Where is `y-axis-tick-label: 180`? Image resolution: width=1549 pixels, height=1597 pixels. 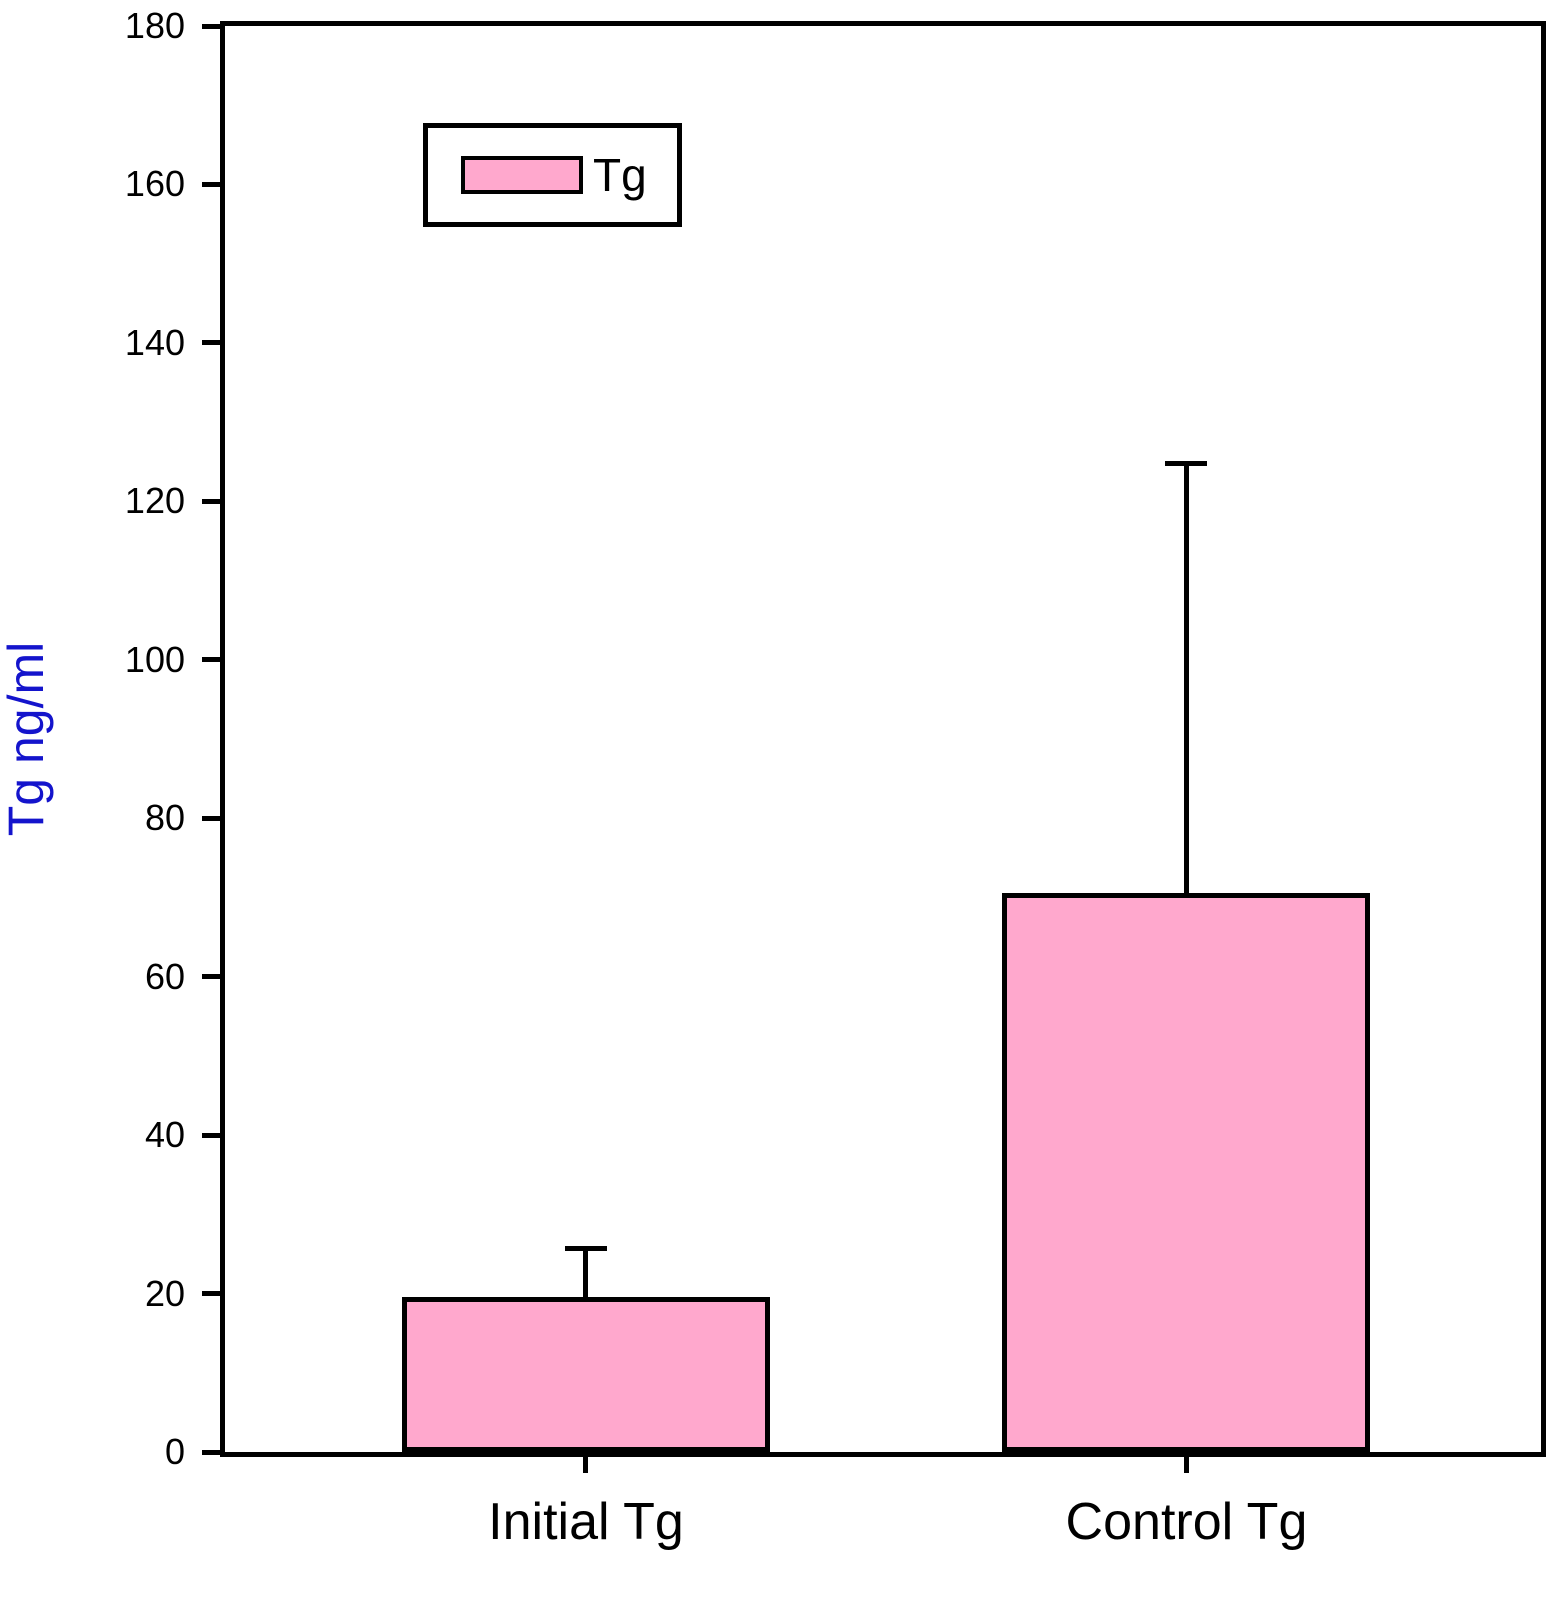 y-axis-tick-label: 180 is located at coordinates (154, 25).